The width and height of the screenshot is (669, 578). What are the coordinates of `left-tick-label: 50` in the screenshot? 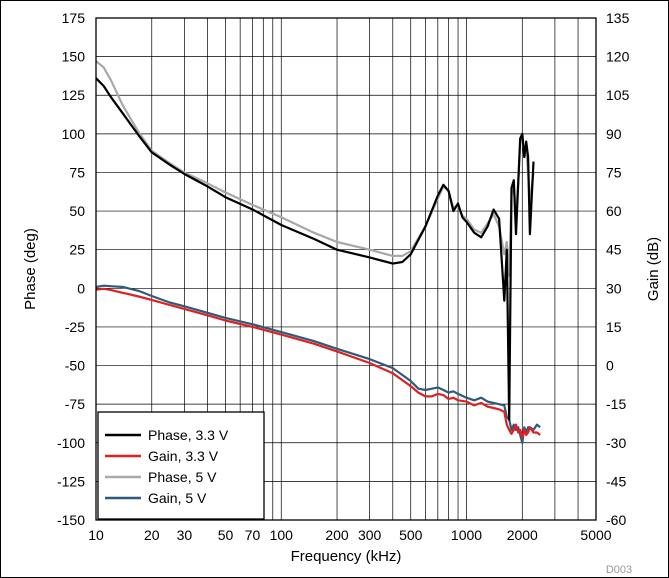 It's located at (77, 211).